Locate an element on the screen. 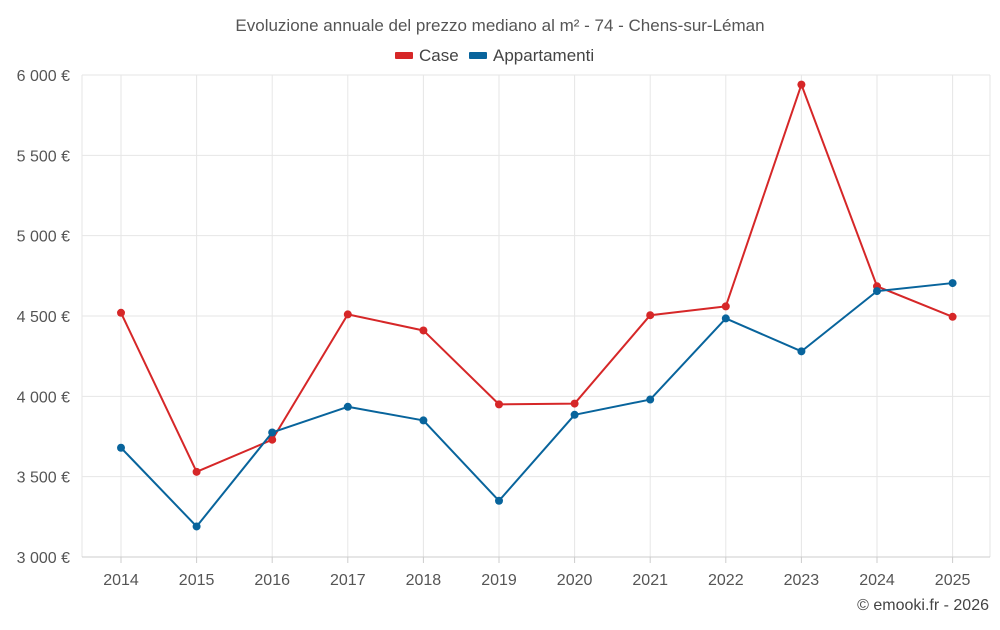 The height and width of the screenshot is (630, 1000). legend-swatch-case is located at coordinates (404, 55).